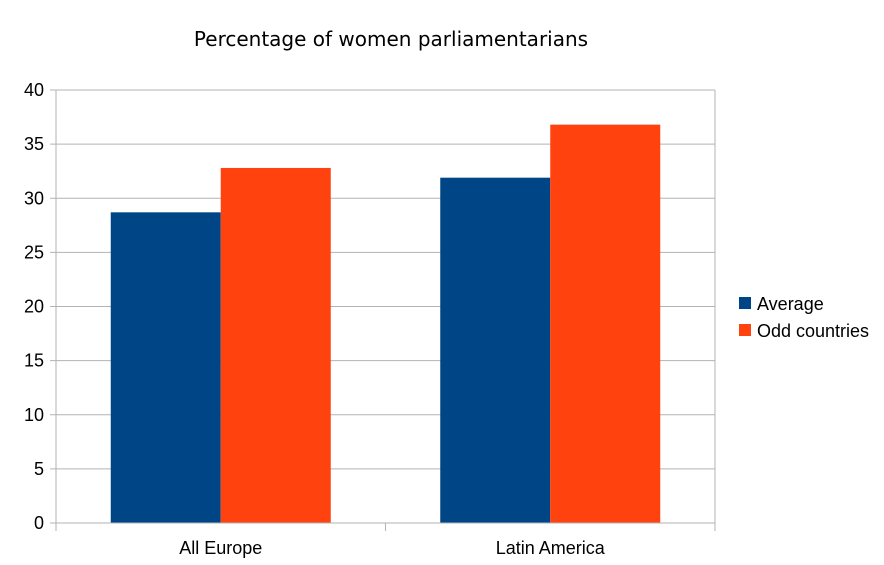 This screenshot has width=884, height=565. I want to click on y-tick-label: 30, so click(34, 198).